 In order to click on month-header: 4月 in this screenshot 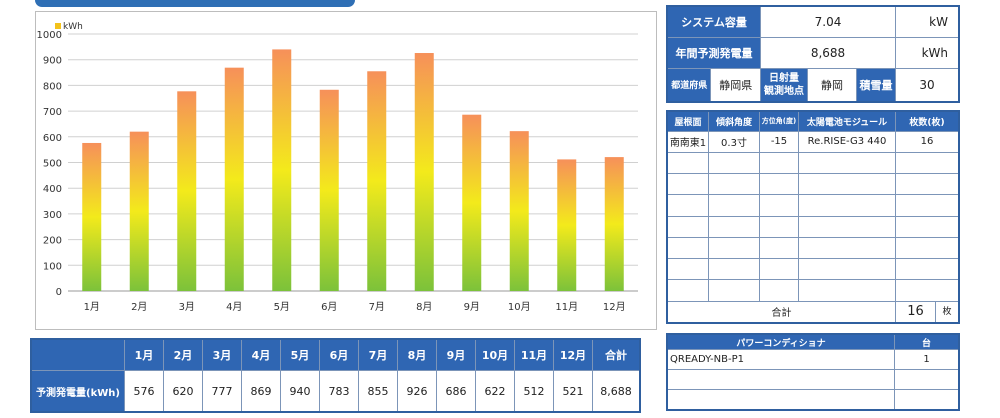, I will do `click(261, 354)`.